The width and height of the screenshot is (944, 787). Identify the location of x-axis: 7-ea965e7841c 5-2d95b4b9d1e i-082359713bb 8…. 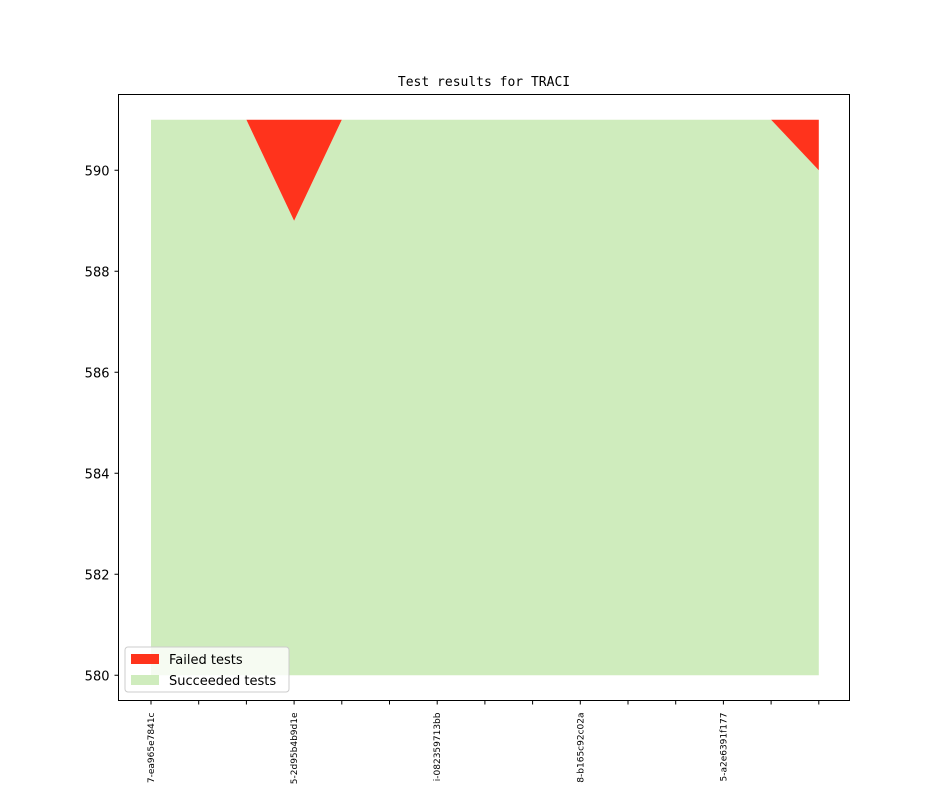
(483, 742).